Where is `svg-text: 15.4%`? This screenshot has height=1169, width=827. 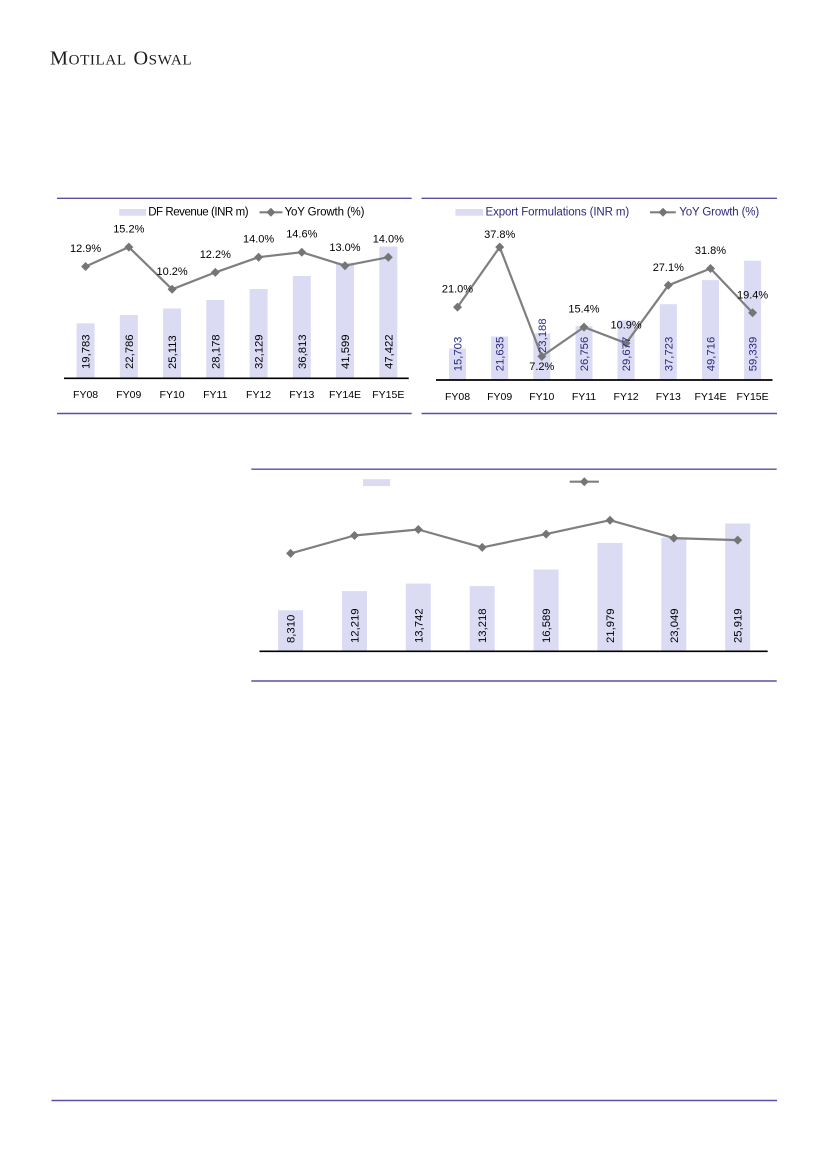 svg-text: 15.4% is located at coordinates (583, 310).